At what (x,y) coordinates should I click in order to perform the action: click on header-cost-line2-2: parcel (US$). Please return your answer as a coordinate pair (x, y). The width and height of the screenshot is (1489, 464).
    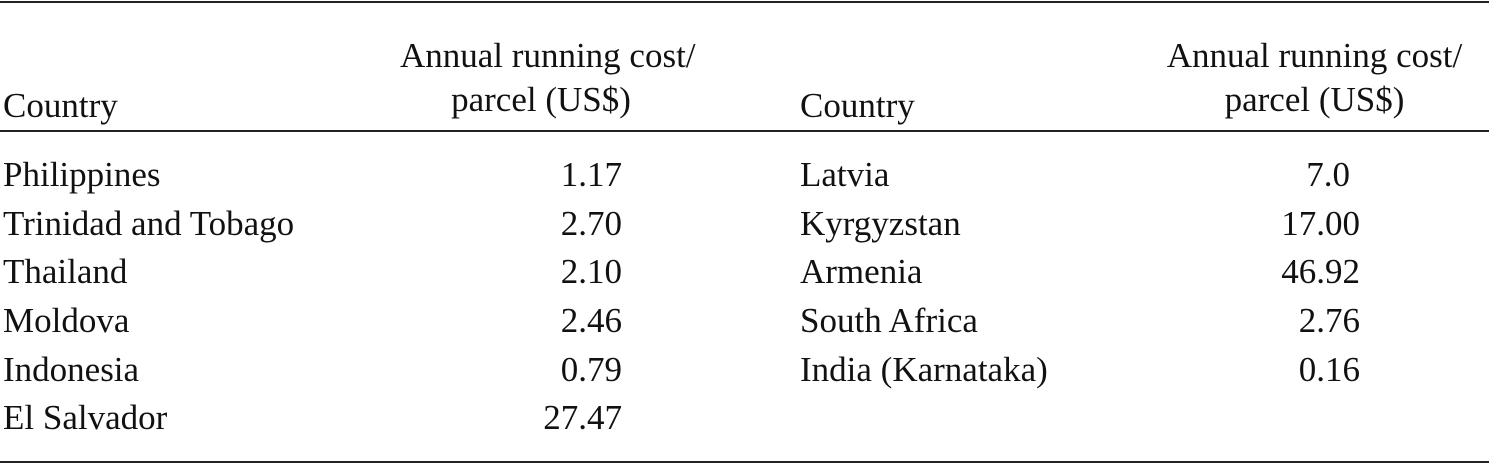
    Looking at the image, I should click on (1314, 99).